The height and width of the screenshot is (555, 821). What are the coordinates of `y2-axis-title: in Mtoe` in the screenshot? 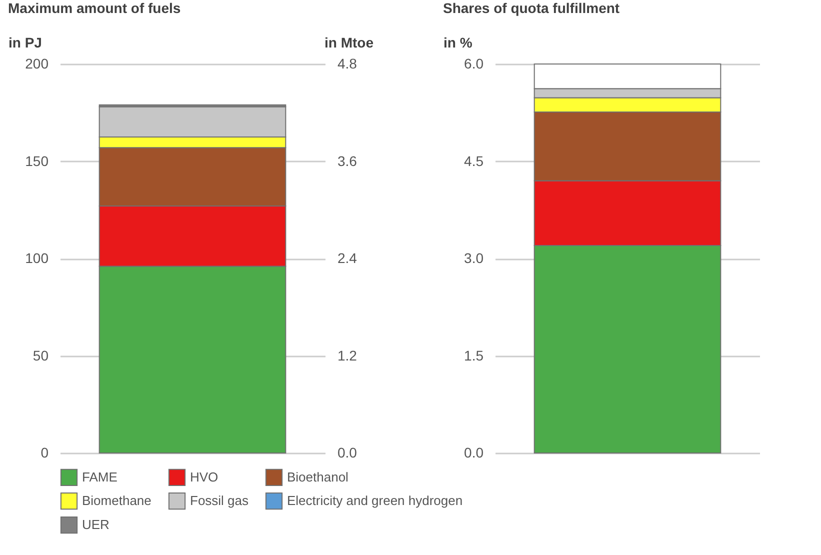 It's located at (349, 42).